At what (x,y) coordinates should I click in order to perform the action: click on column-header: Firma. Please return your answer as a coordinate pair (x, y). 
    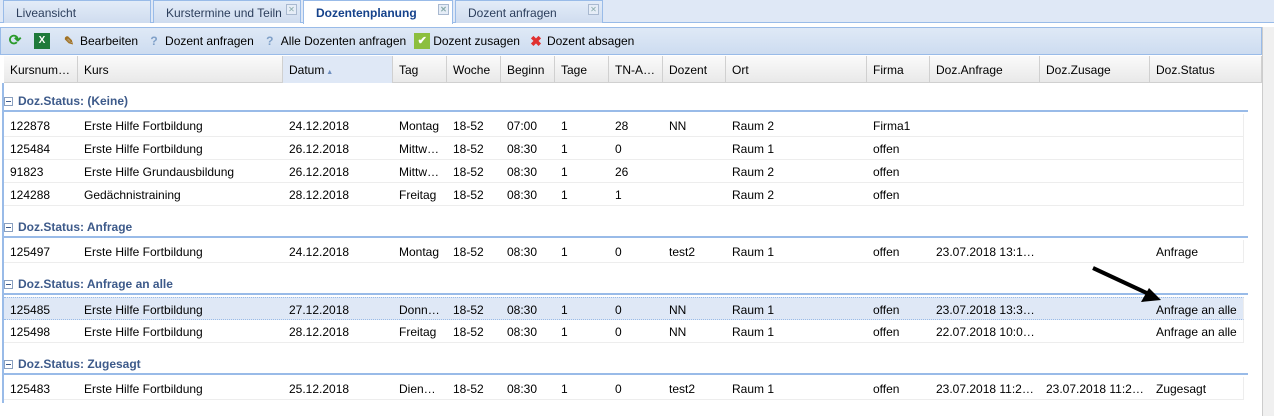
    Looking at the image, I should click on (898, 69).